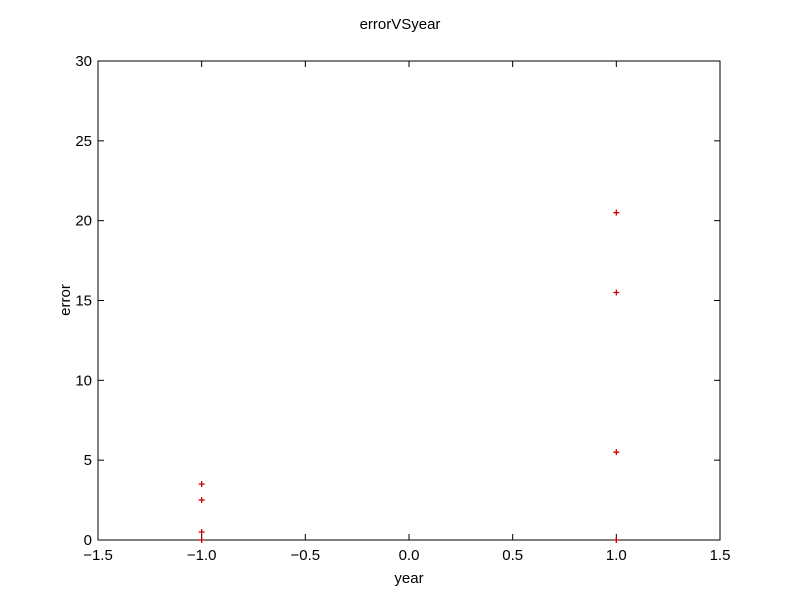  Describe the element at coordinates (83, 141) in the screenshot. I see `y-tick-label: 25` at that location.